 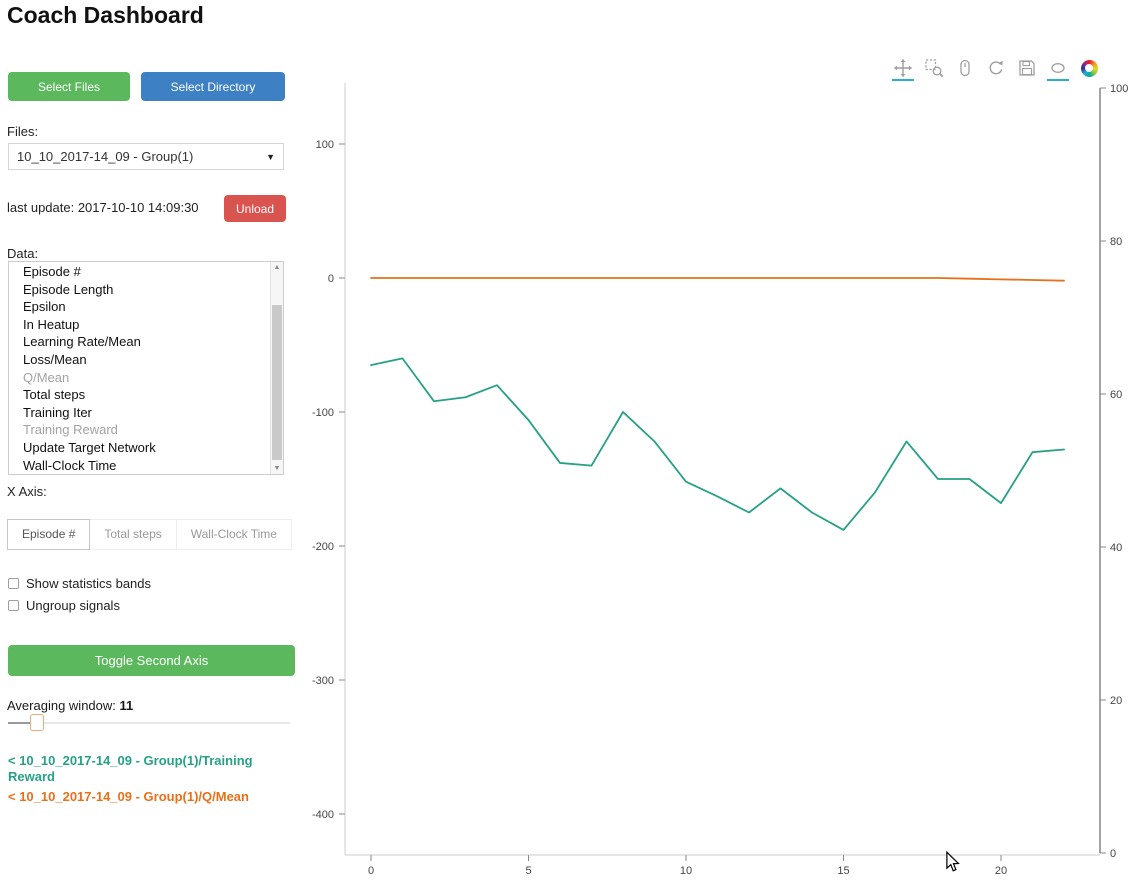 I want to click on bokeh-logo, so click(x=1089, y=69).